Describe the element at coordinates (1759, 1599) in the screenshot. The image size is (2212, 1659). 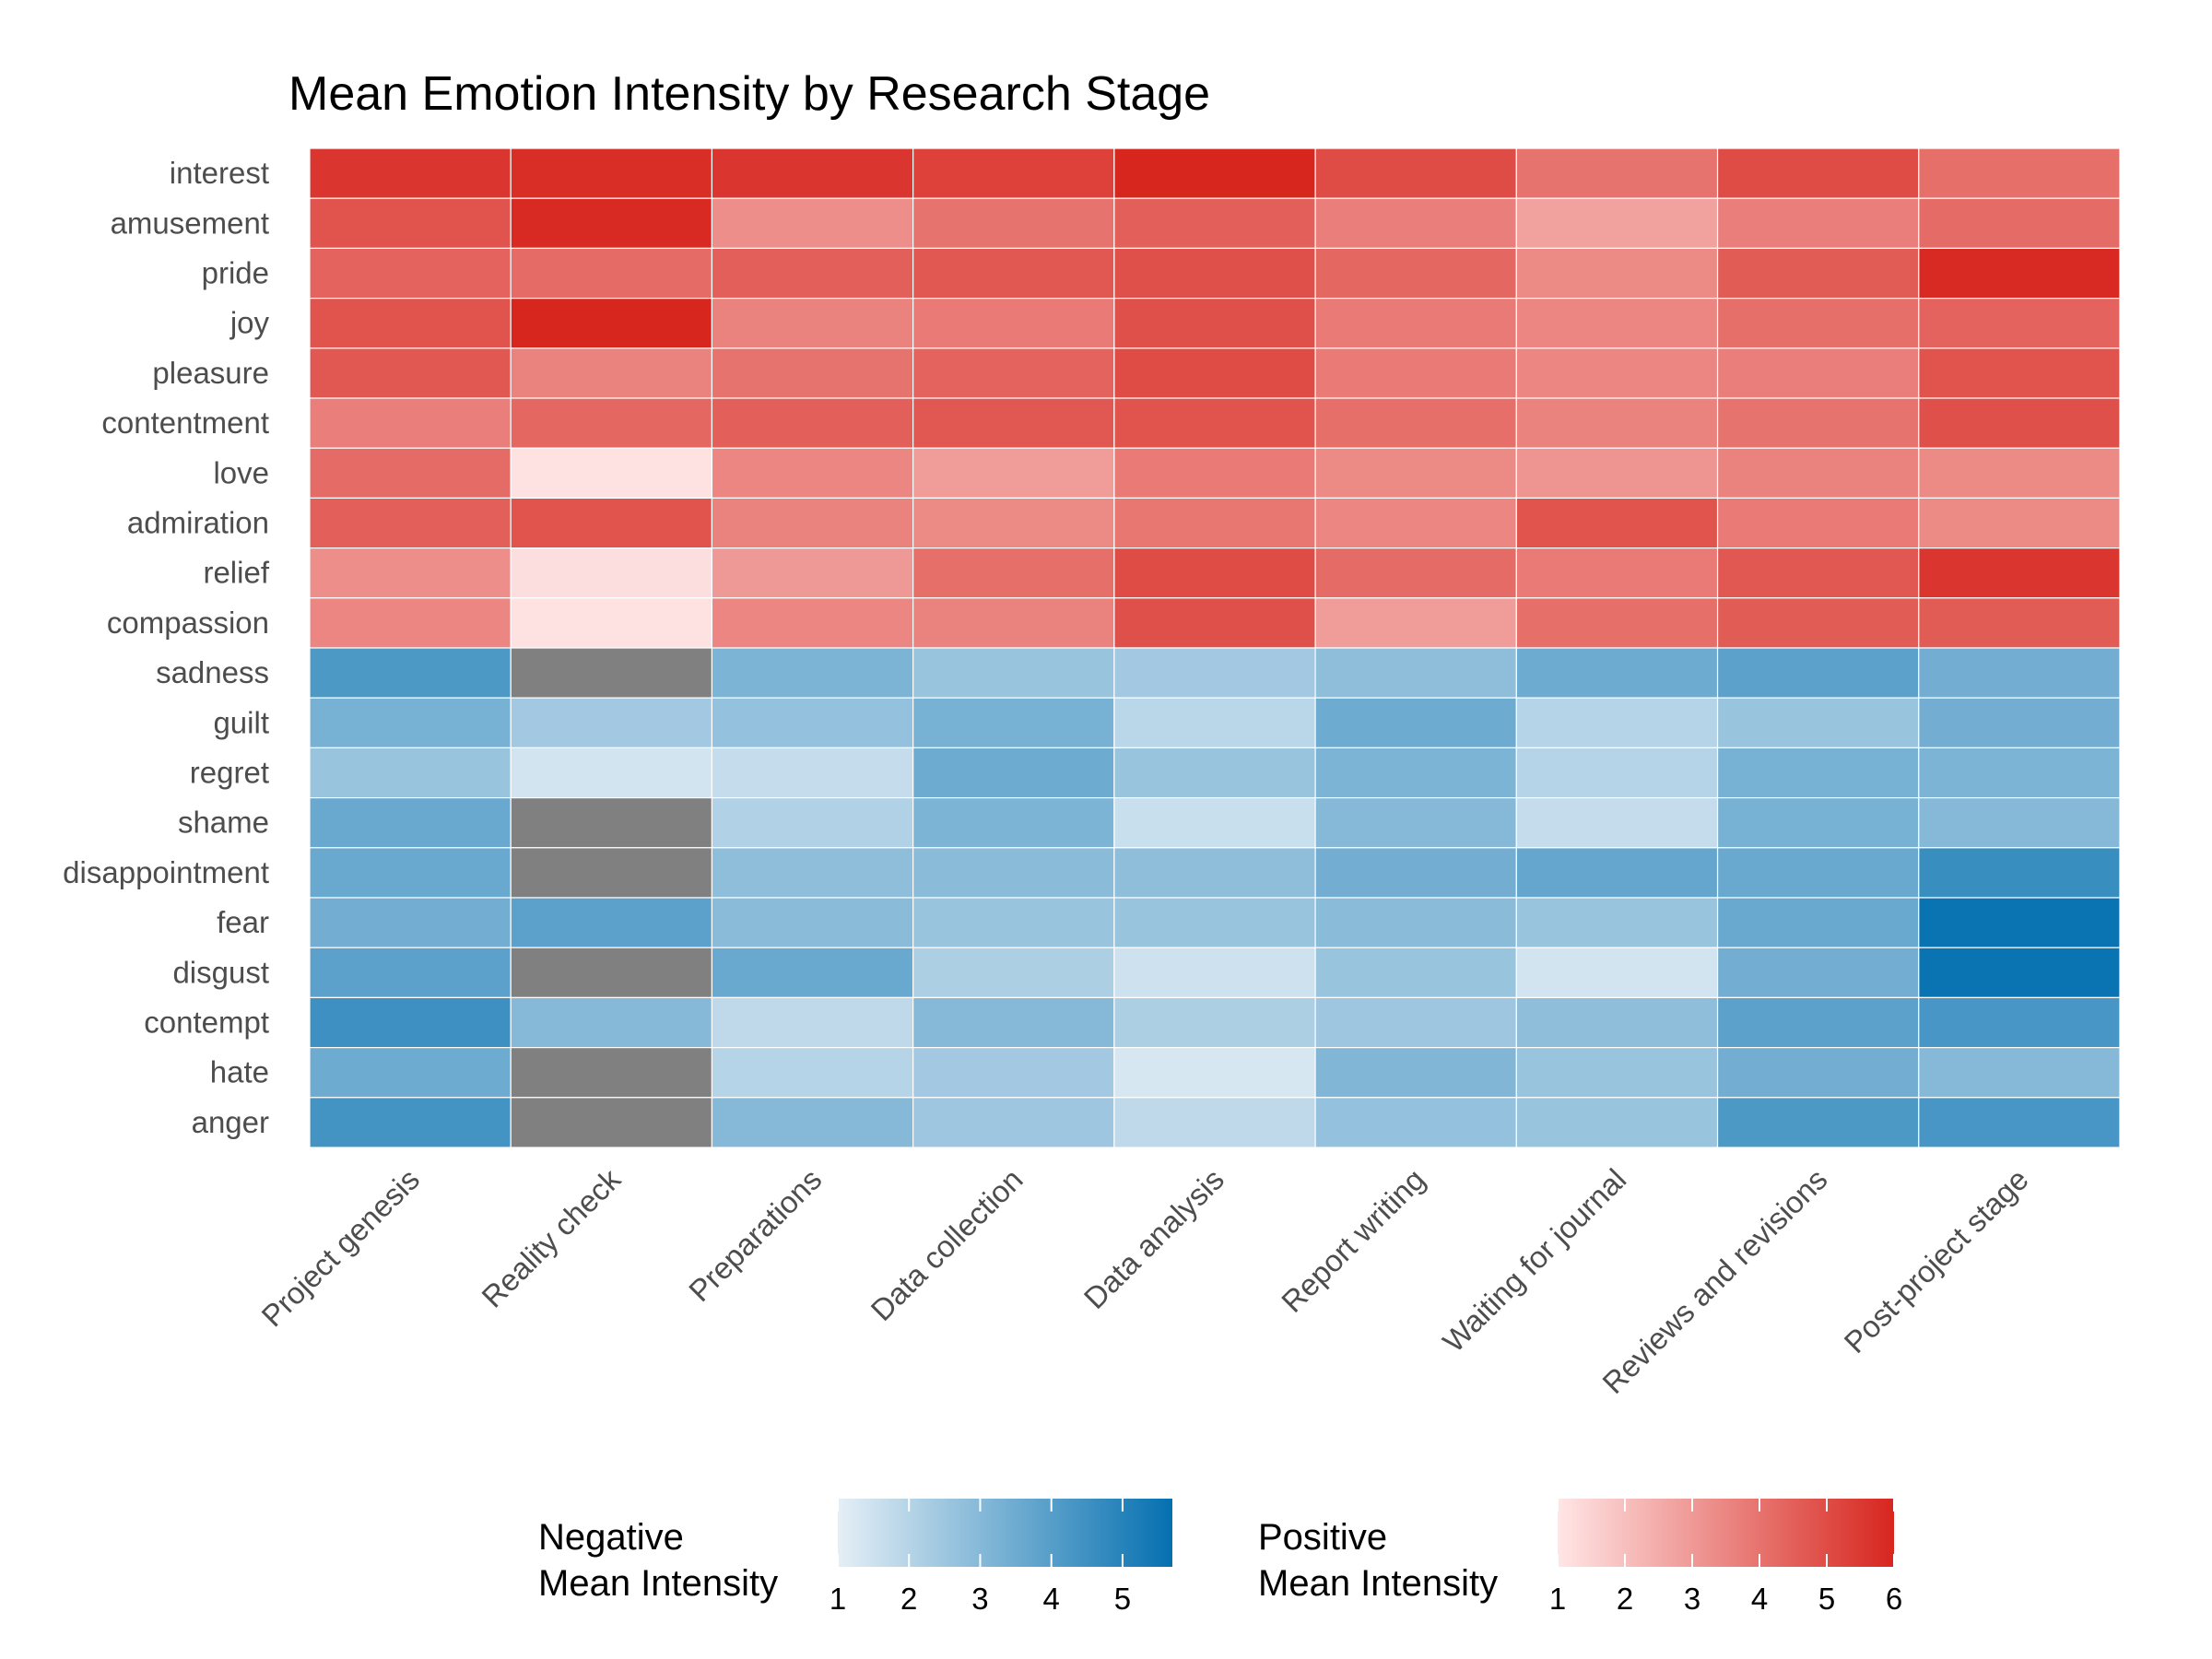
I see `positive-legend-tick-label: 4` at that location.